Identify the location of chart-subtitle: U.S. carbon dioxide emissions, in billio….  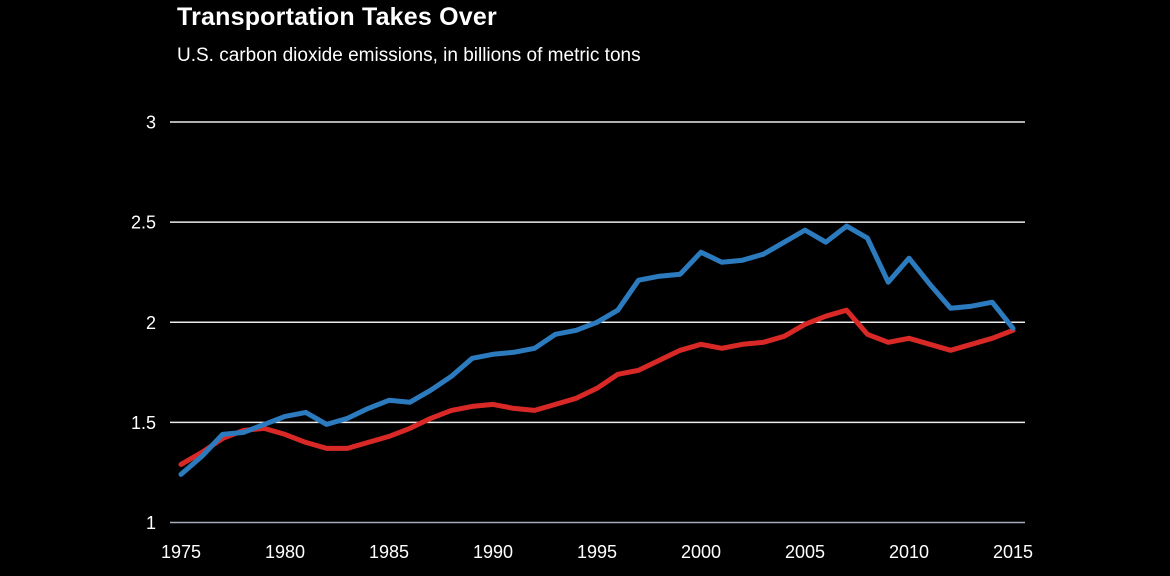
(409, 55).